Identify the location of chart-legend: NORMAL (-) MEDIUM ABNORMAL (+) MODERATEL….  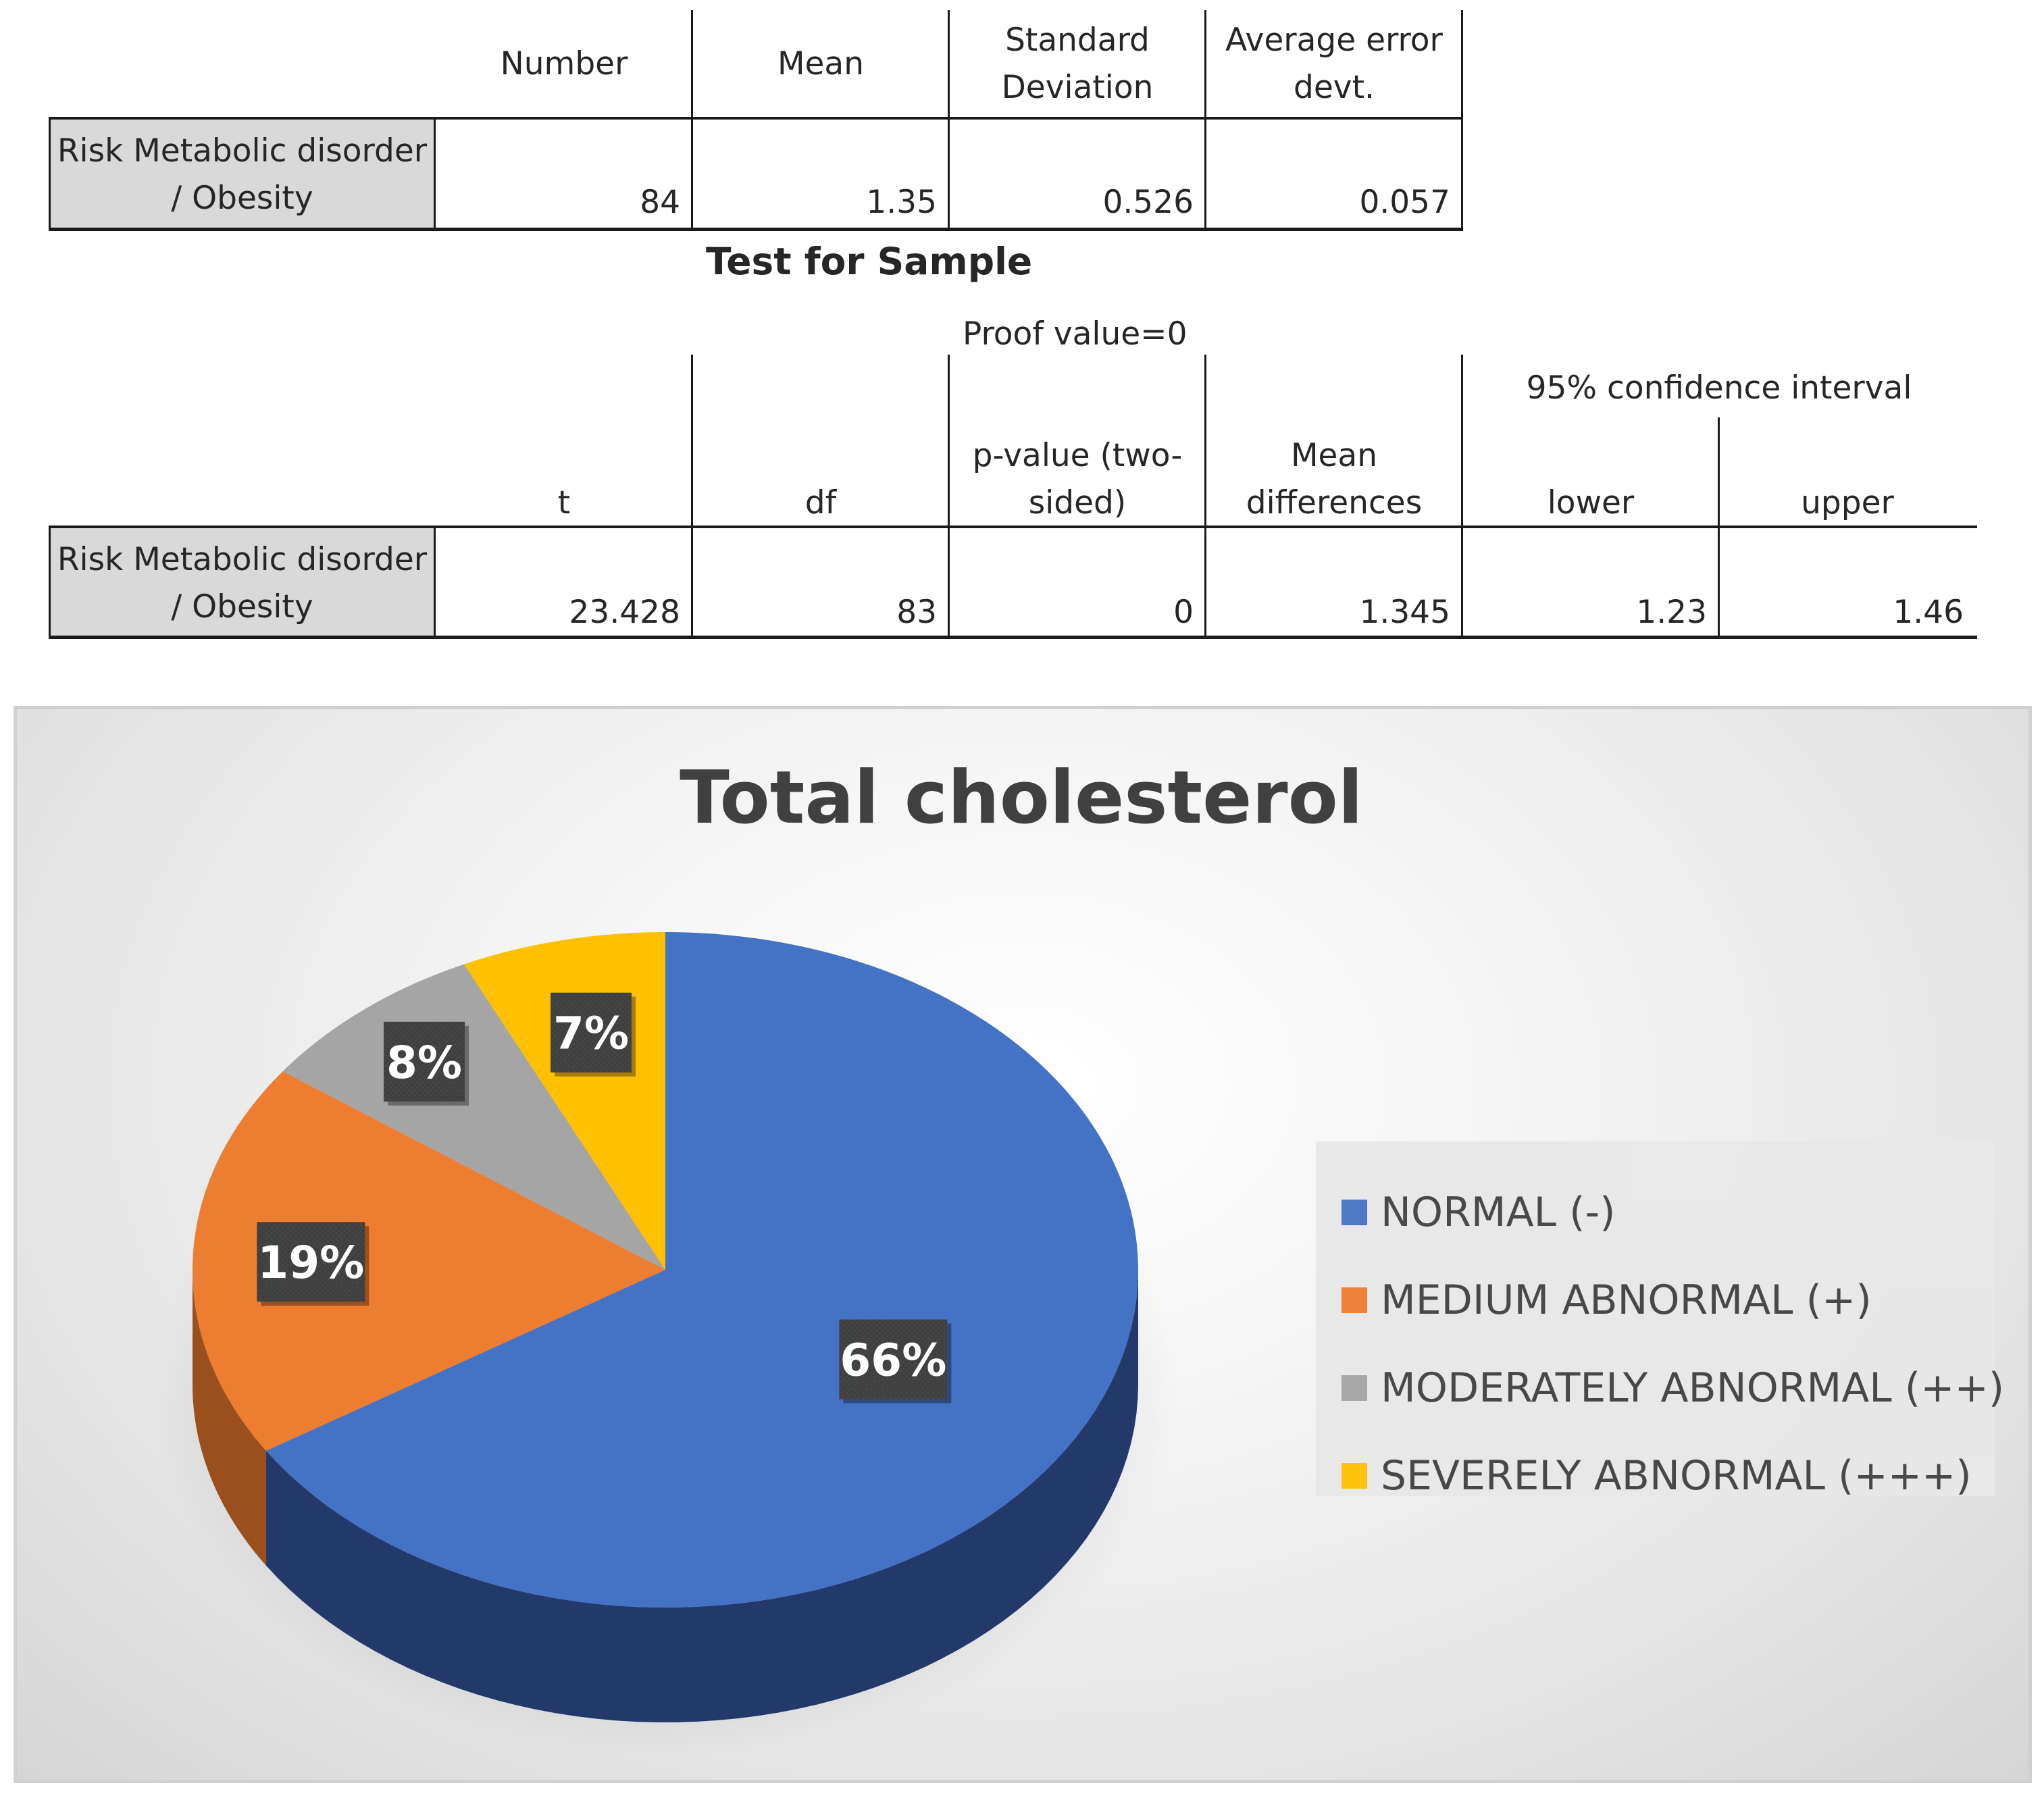
(1660, 1320).